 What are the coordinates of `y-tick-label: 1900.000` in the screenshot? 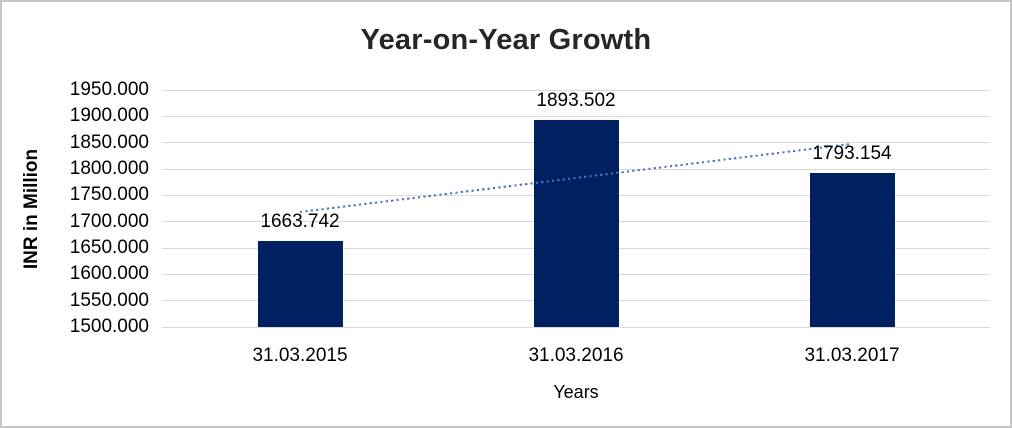 It's located at (109, 116).